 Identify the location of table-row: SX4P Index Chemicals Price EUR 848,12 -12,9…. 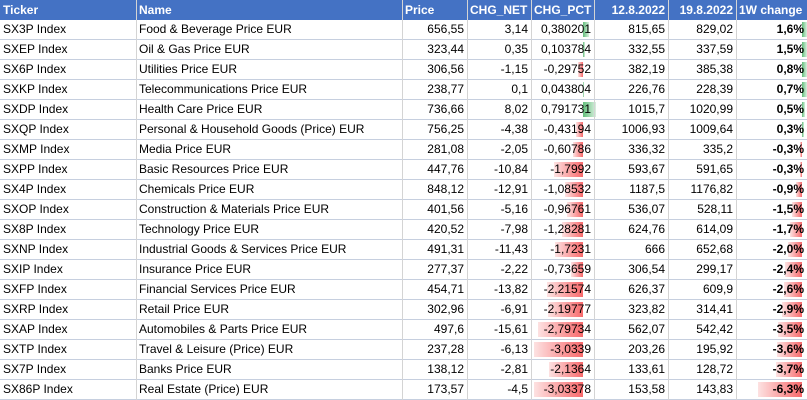
(403, 190).